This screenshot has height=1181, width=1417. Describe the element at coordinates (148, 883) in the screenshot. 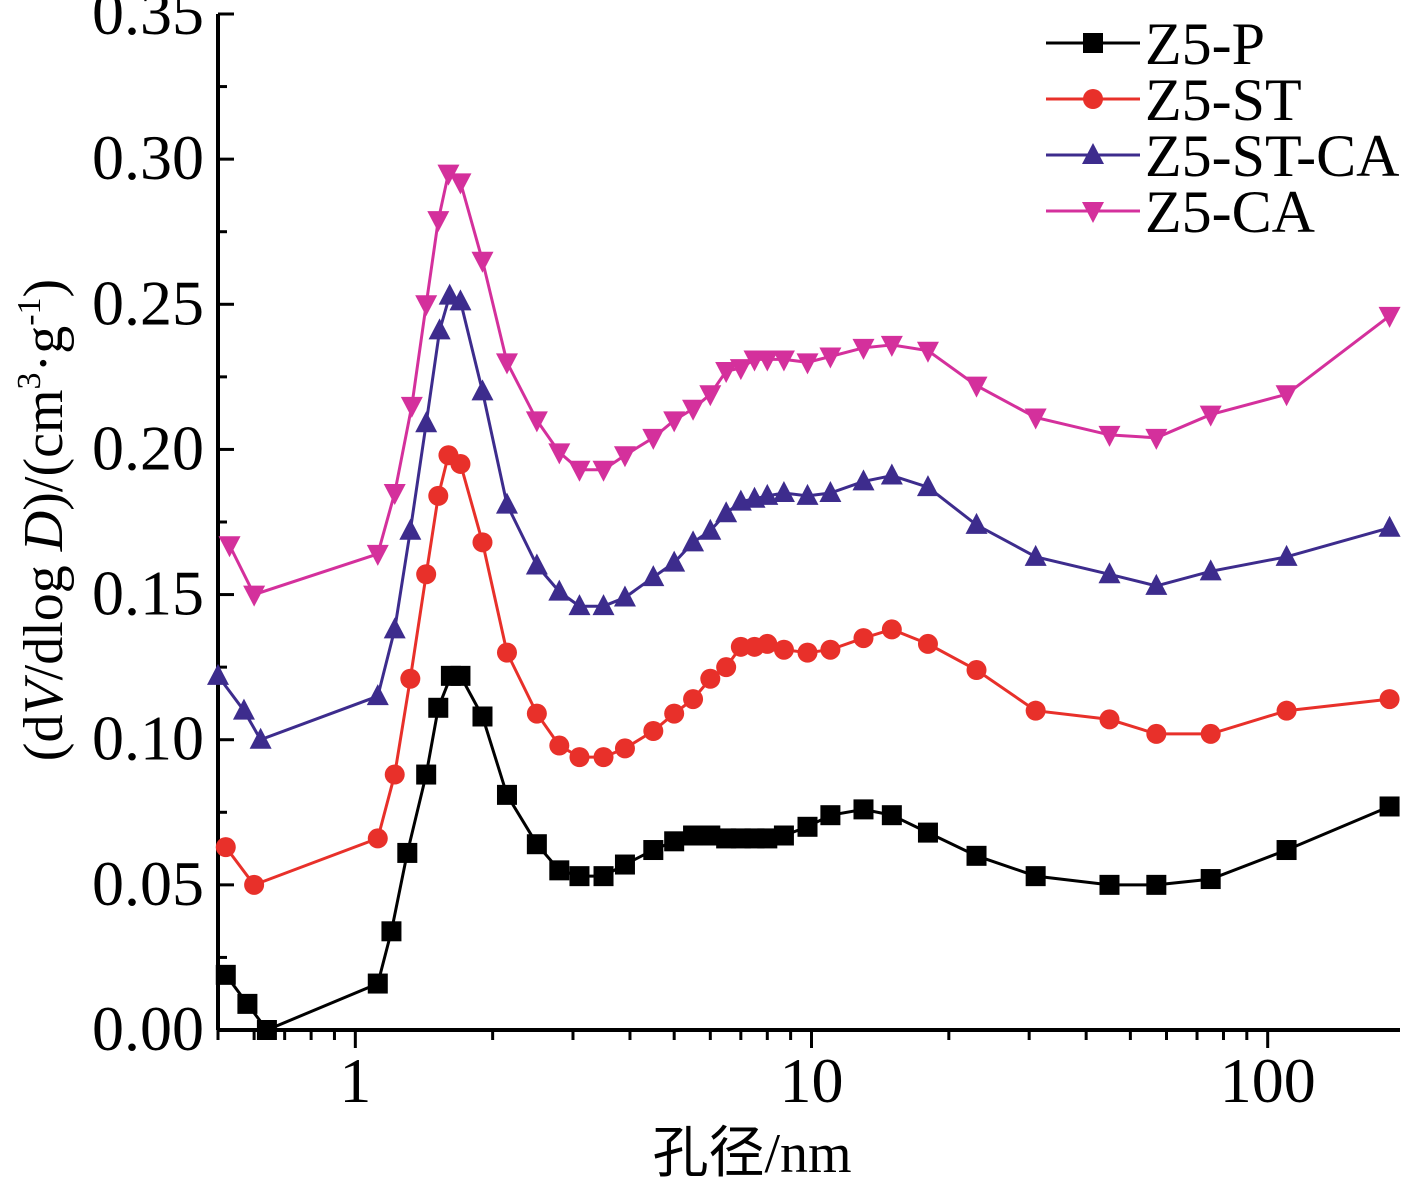

I see `y-tick-label: 0.05` at that location.